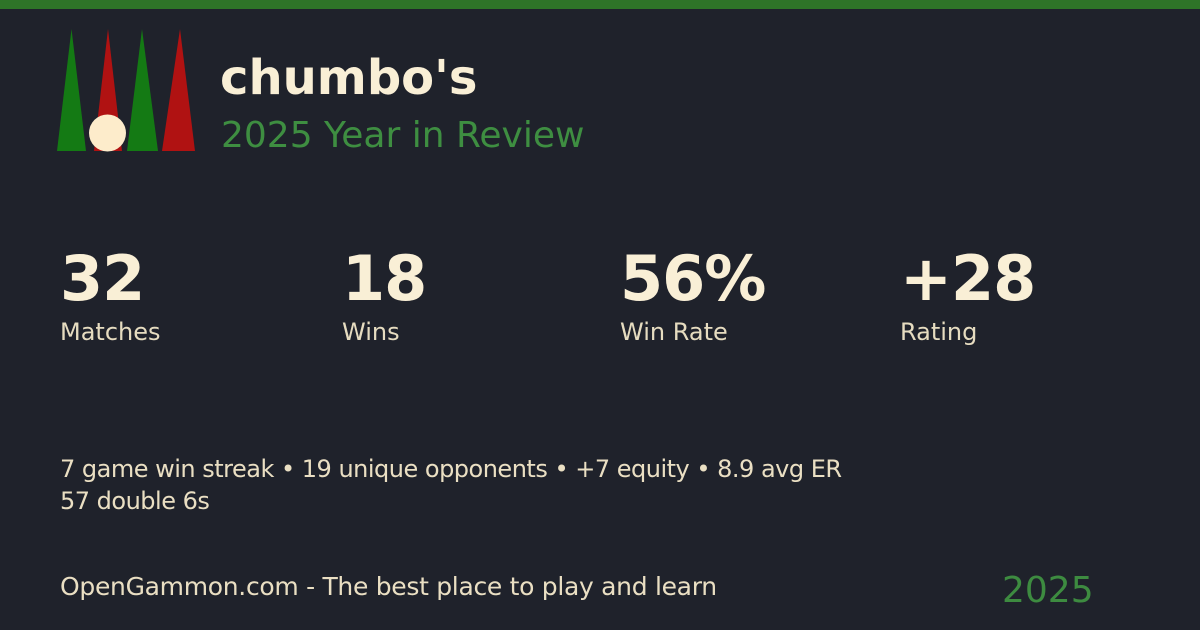  What do you see at coordinates (968, 278) in the screenshot?
I see `stat-value: +28` at bounding box center [968, 278].